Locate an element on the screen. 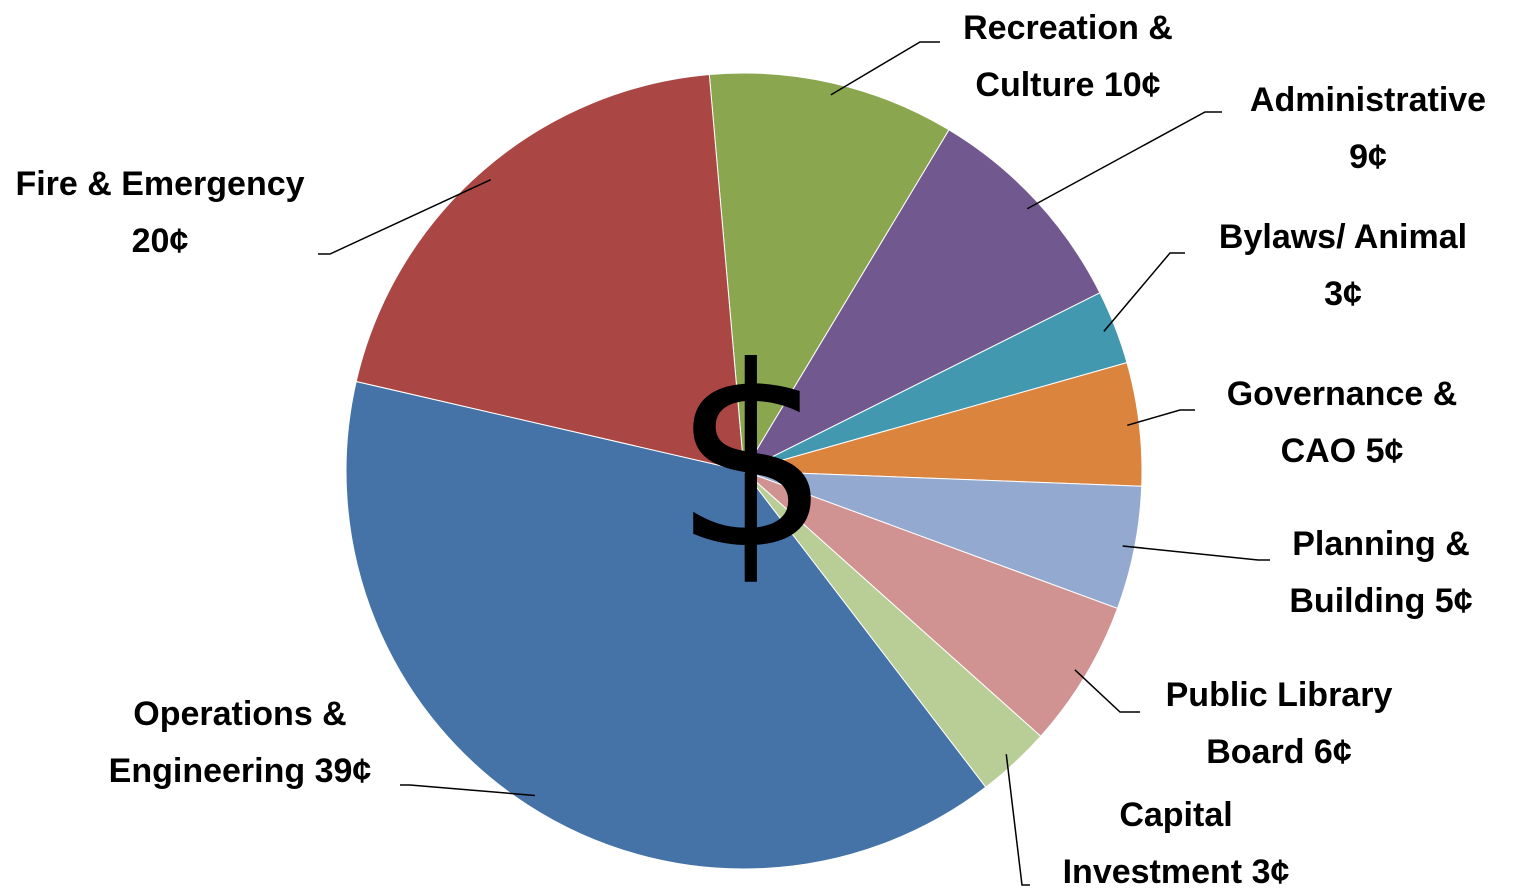 This screenshot has width=1529, height=894. slice-label: Bylaws/ Animal 3¢ is located at coordinates (1343, 266).